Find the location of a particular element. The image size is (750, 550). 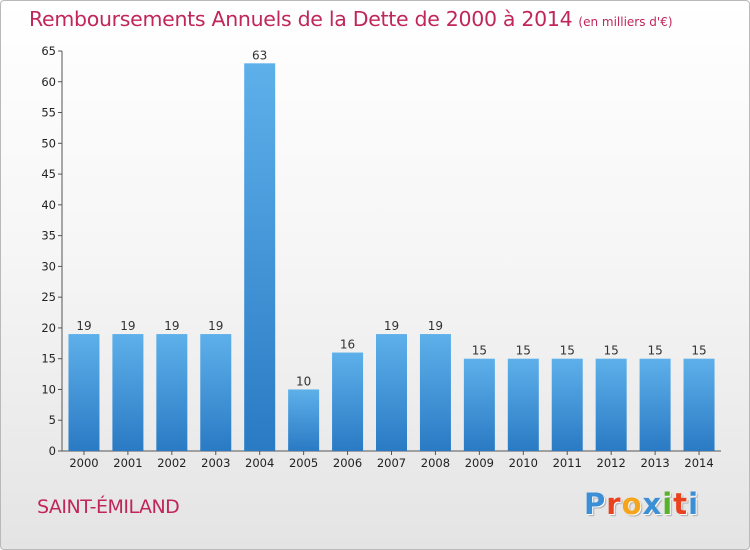

y-tick-label: 55 is located at coordinates (48, 113).